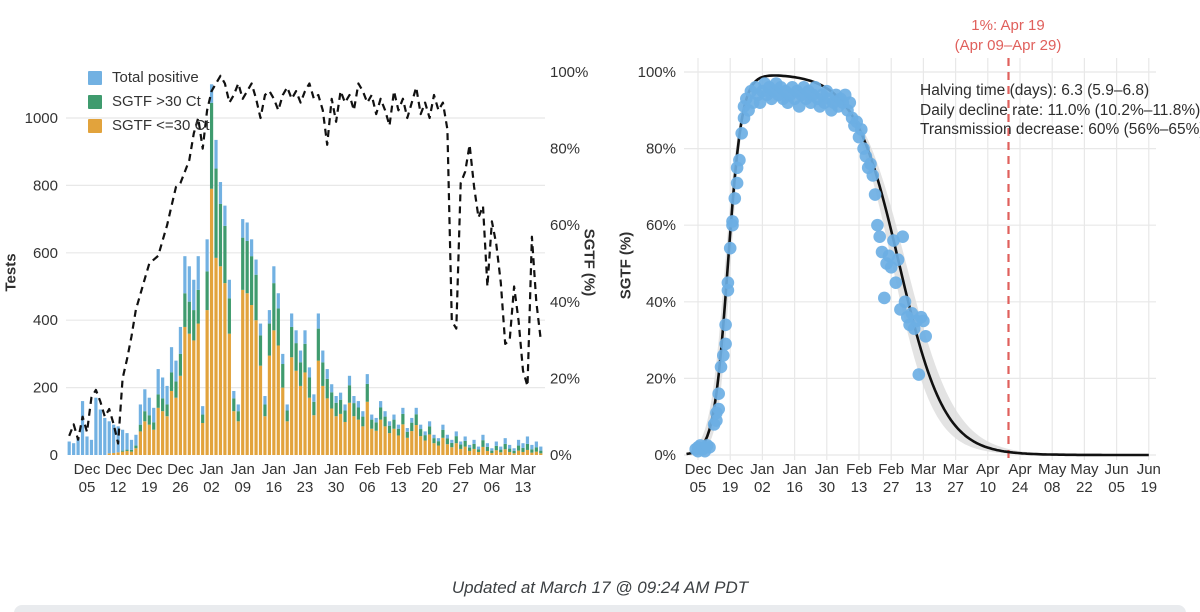 This screenshot has width=1200, height=612. Describe the element at coordinates (589, 262) in the screenshot. I see `left-chart-right-axis-title: SGTF (%)` at that location.